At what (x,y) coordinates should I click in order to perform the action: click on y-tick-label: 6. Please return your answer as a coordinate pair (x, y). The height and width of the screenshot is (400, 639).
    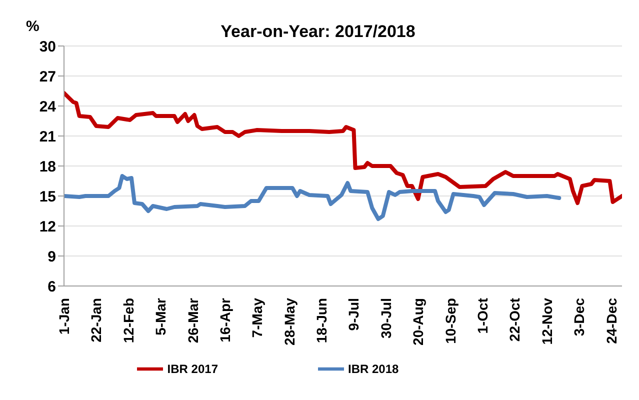
    Looking at the image, I should click on (52, 287).